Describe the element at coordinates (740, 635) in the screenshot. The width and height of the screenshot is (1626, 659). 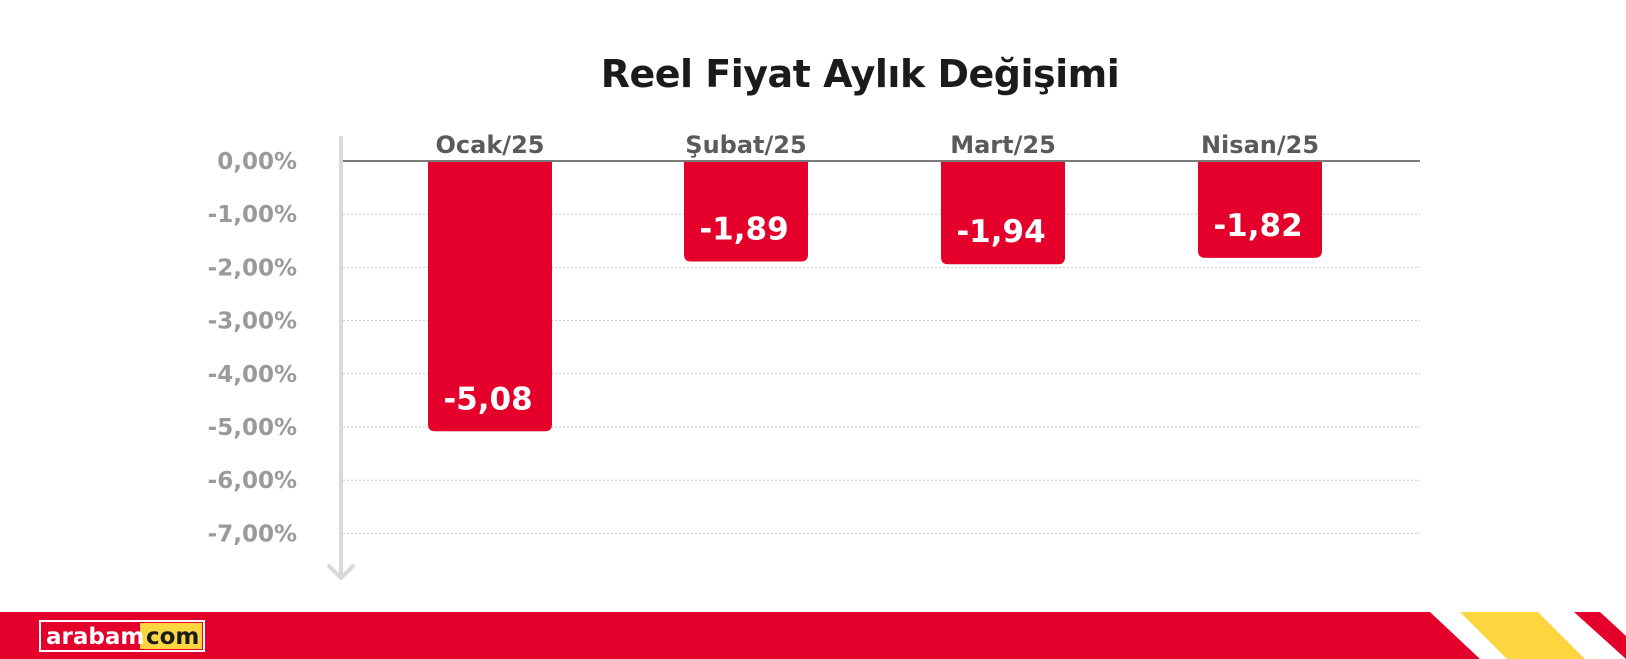
I see `footer-red-band` at that location.